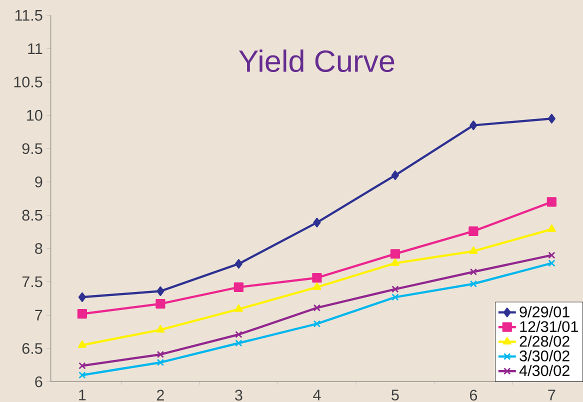 This screenshot has width=583, height=402. Describe the element at coordinates (545, 312) in the screenshot. I see `legend-label: 9/29/01` at that location.